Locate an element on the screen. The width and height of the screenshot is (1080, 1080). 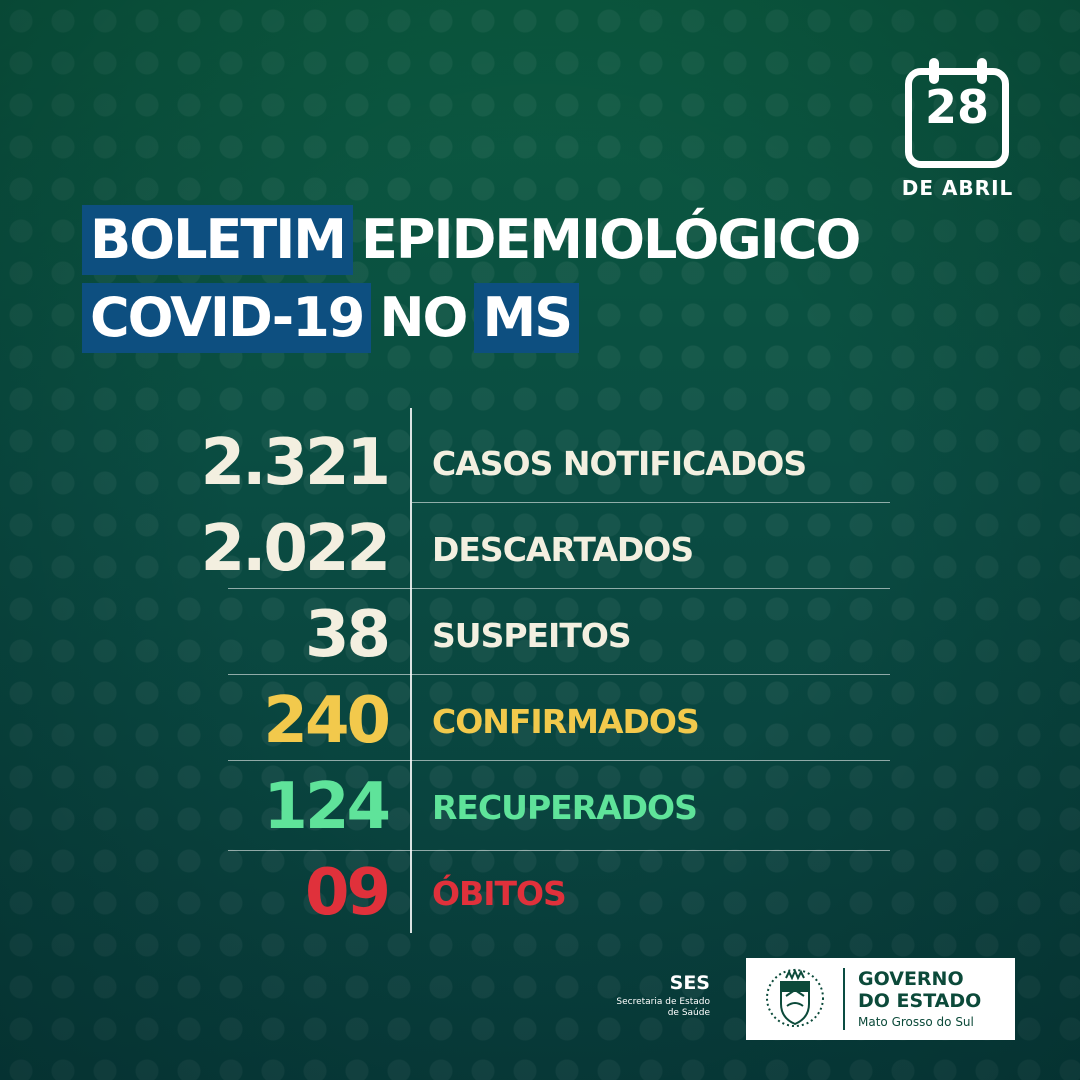
stat-label: CASOS NOTIFICADOS is located at coordinates (619, 463).